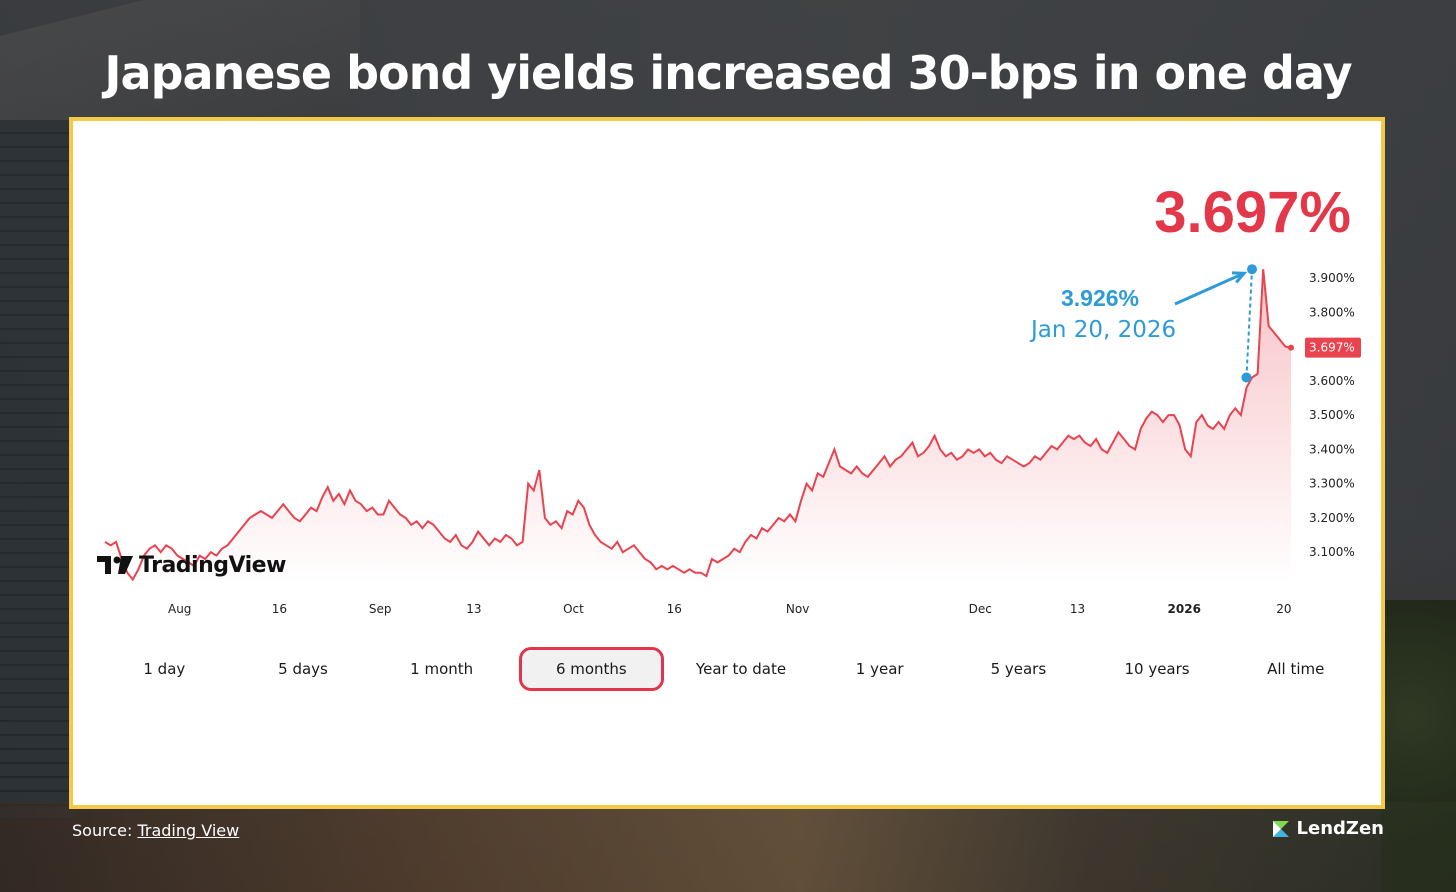 The height and width of the screenshot is (892, 1456). Describe the element at coordinates (37, 470) in the screenshot. I see `background-siding` at that location.